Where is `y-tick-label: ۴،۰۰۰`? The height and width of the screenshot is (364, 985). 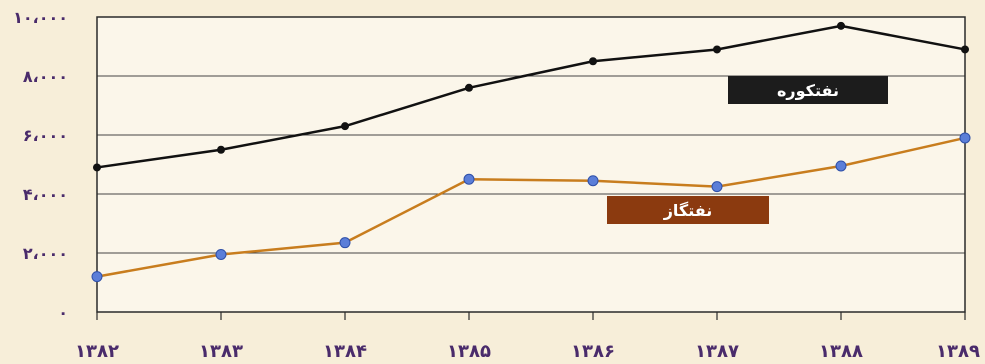
y-tick-label: ۴،۰۰۰ is located at coordinates (45, 194).